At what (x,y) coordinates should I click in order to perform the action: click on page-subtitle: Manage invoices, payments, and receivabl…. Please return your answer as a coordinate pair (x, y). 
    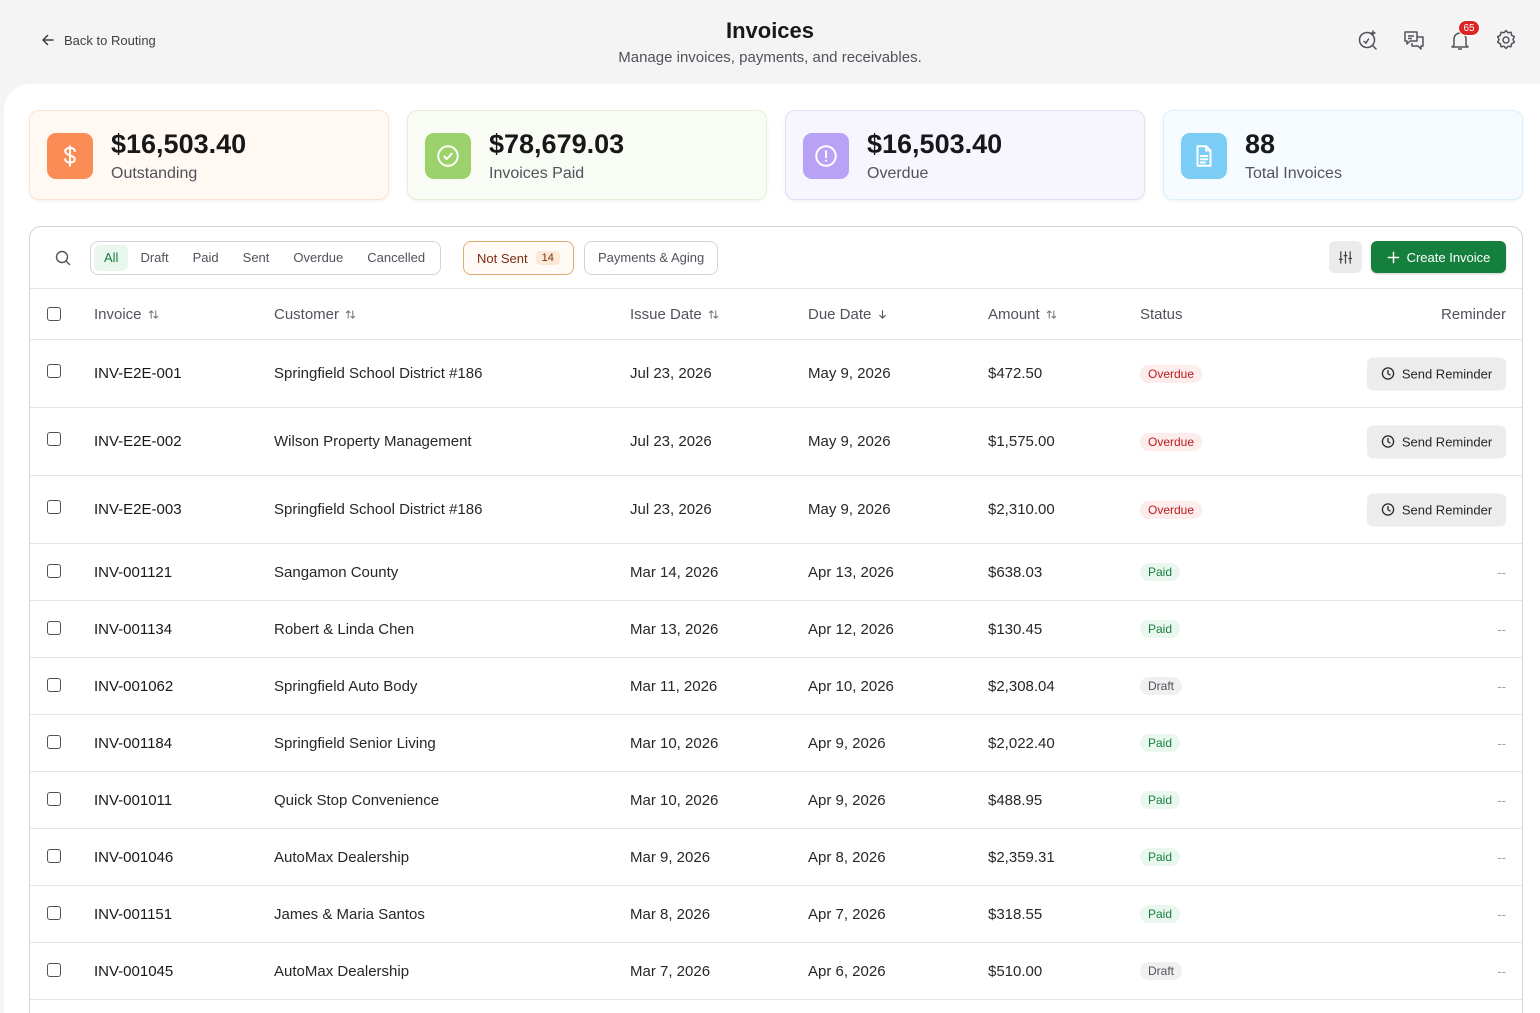
    Looking at the image, I should click on (770, 57).